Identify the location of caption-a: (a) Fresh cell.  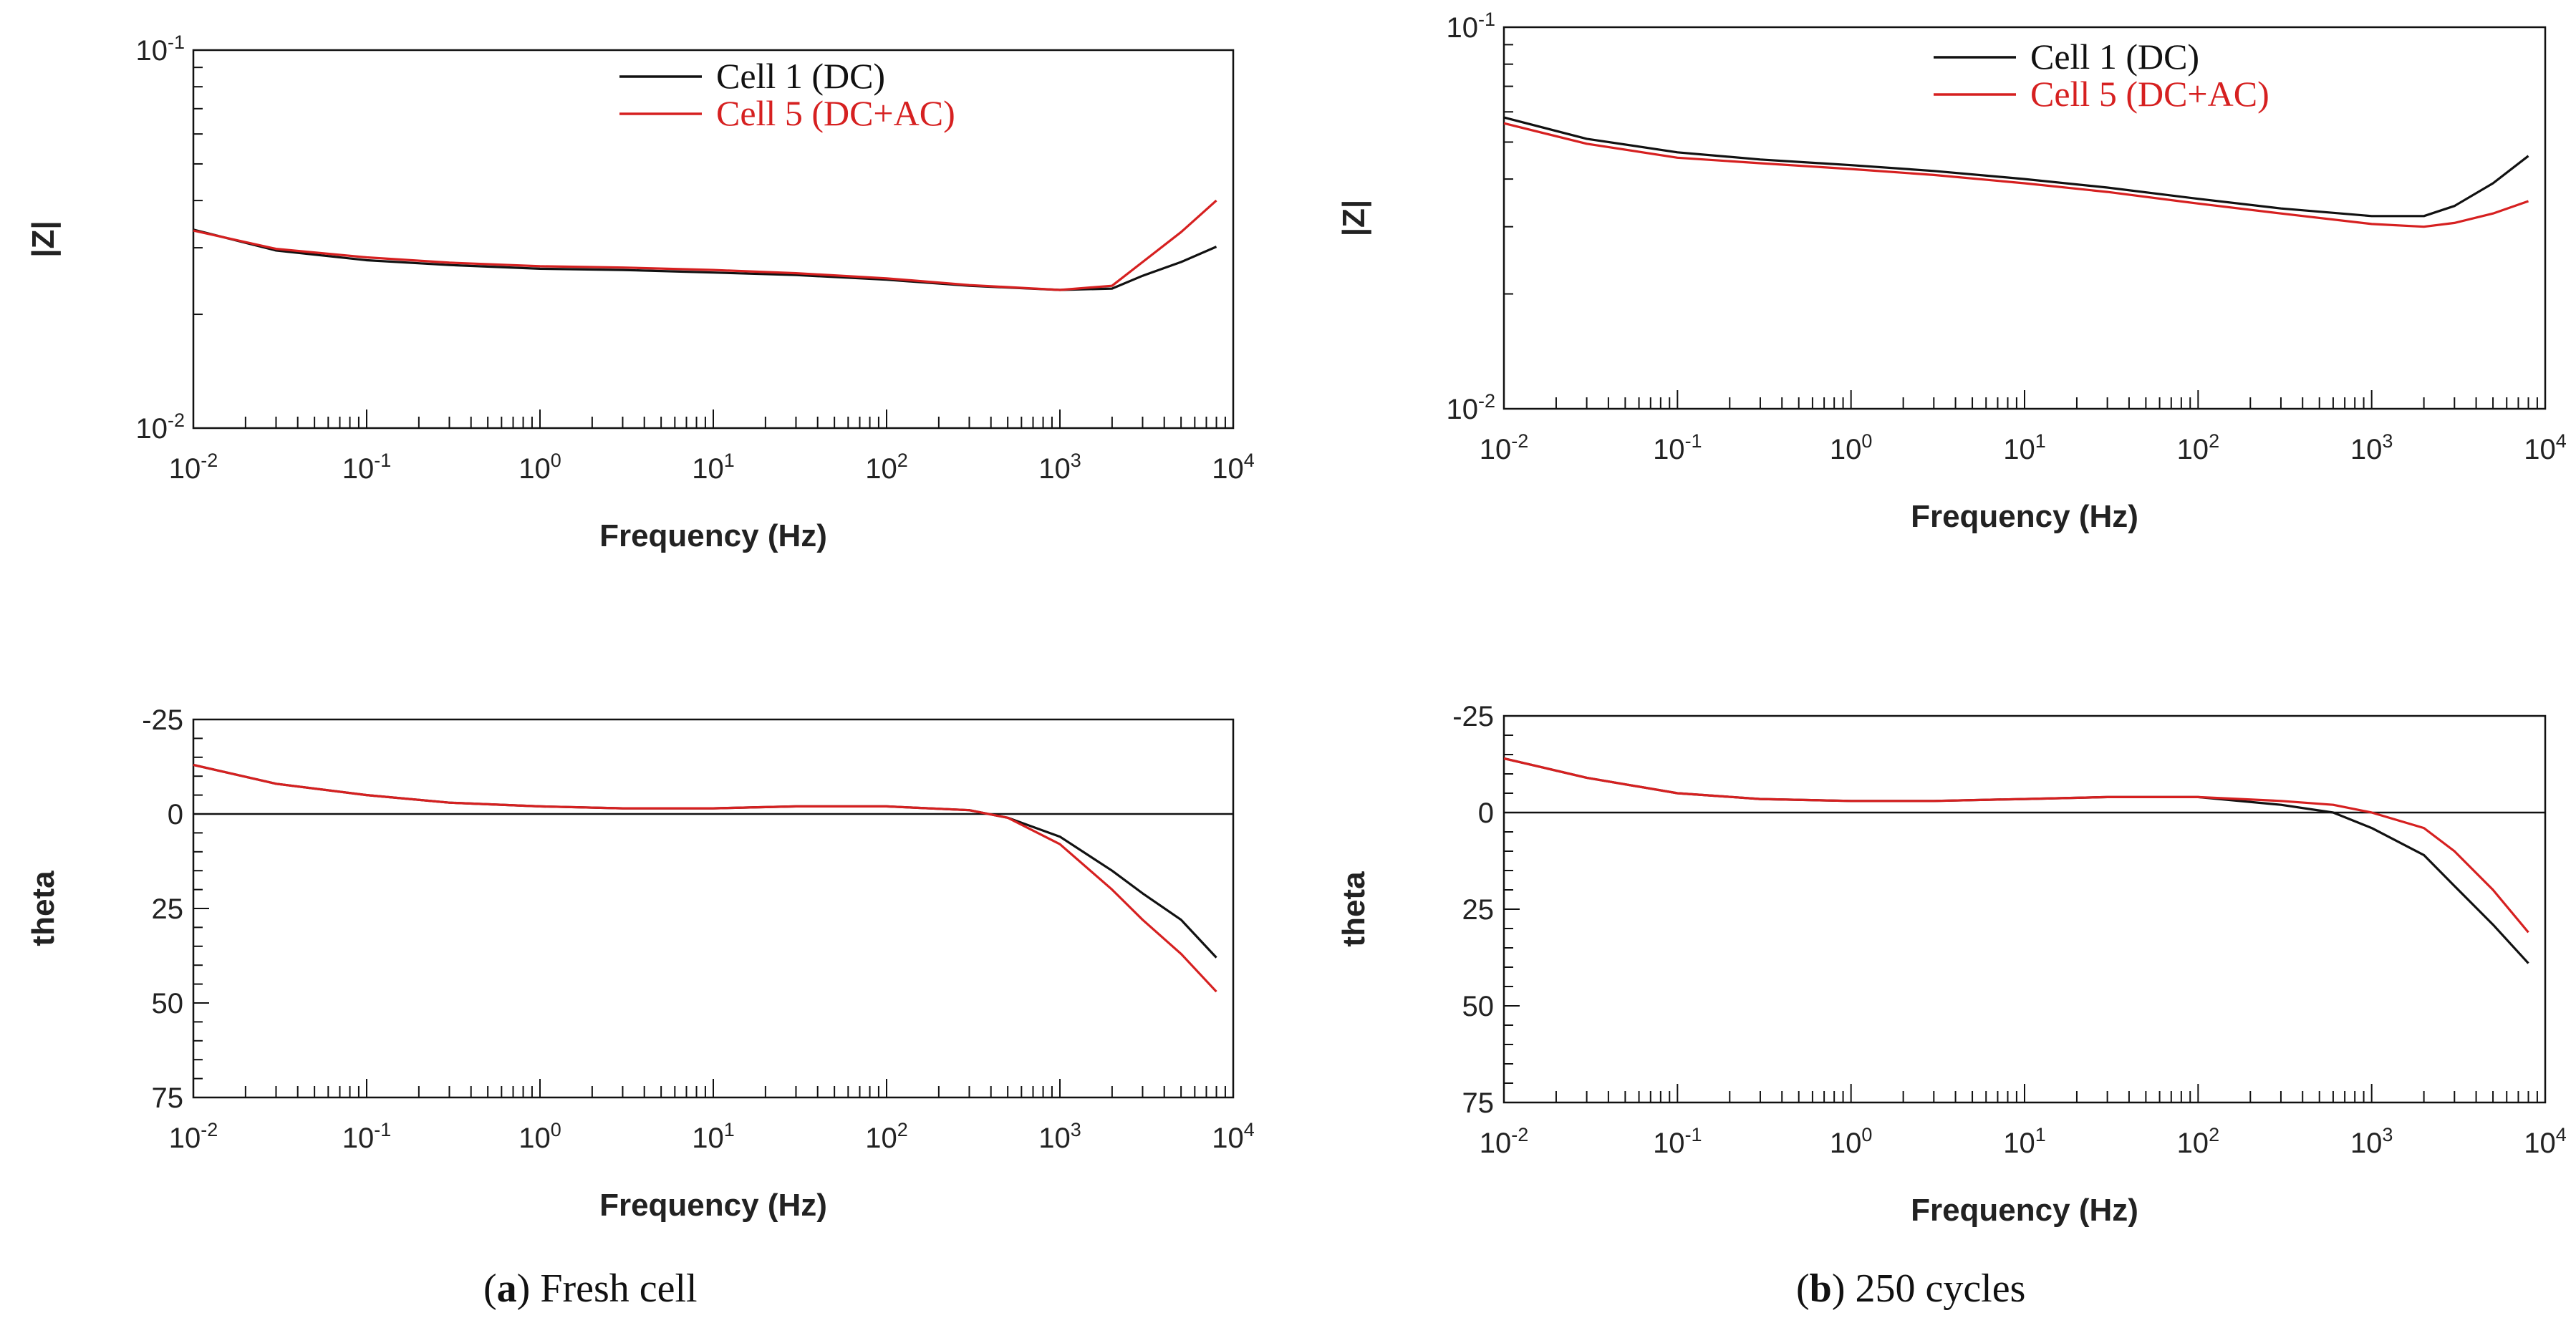
(590, 1288).